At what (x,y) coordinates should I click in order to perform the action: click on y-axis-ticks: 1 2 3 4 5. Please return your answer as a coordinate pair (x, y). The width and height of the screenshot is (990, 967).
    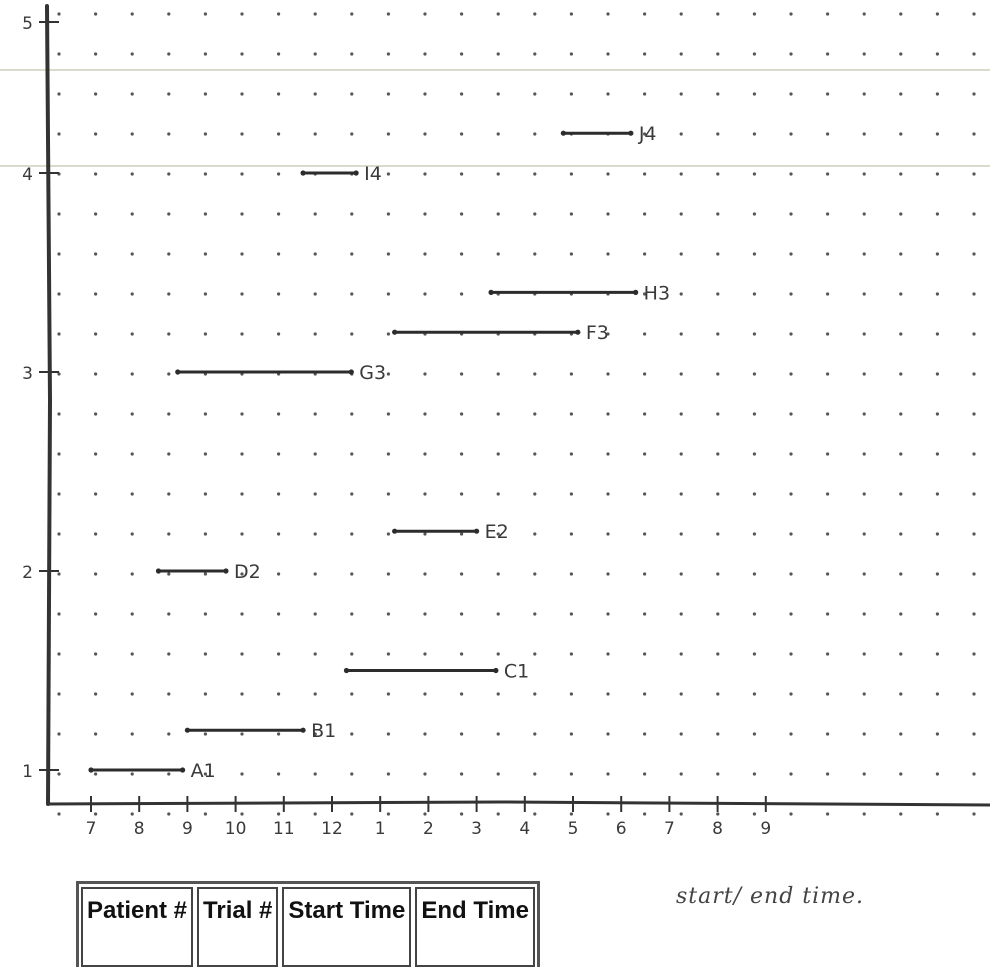
    Looking at the image, I should click on (40, 398).